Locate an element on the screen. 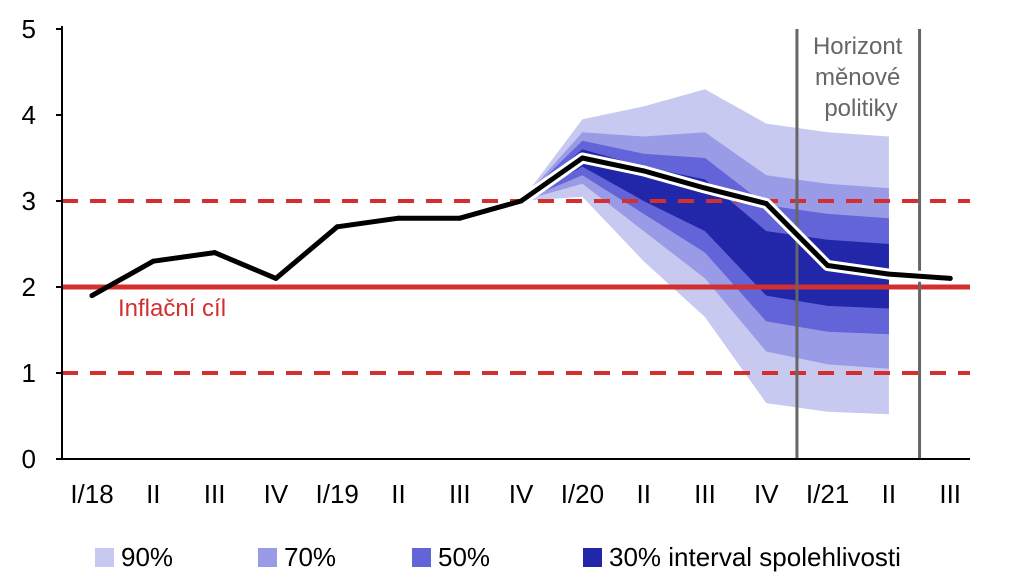 This screenshot has height=585, width=1024. horizon-label-line-3: politiky is located at coordinates (860, 108).